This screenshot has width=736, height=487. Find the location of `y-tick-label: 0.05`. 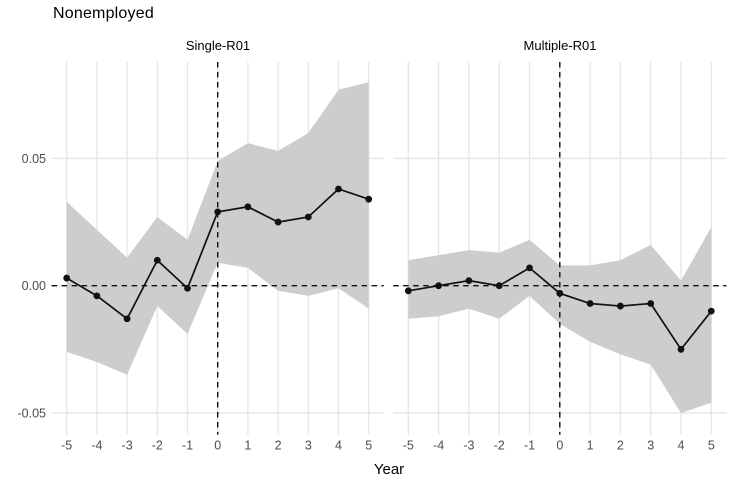

y-tick-label: 0.05 is located at coordinates (34, 159).